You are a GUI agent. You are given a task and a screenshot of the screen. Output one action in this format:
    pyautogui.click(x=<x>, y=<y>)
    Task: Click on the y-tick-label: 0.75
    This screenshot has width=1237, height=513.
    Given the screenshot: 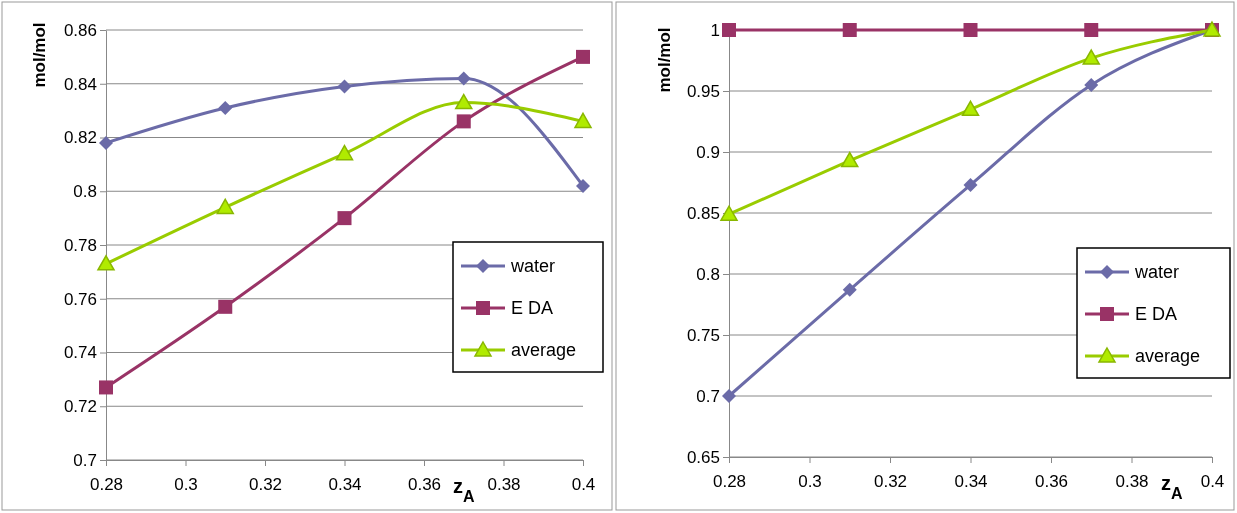 What is the action you would take?
    pyautogui.click(x=703, y=335)
    